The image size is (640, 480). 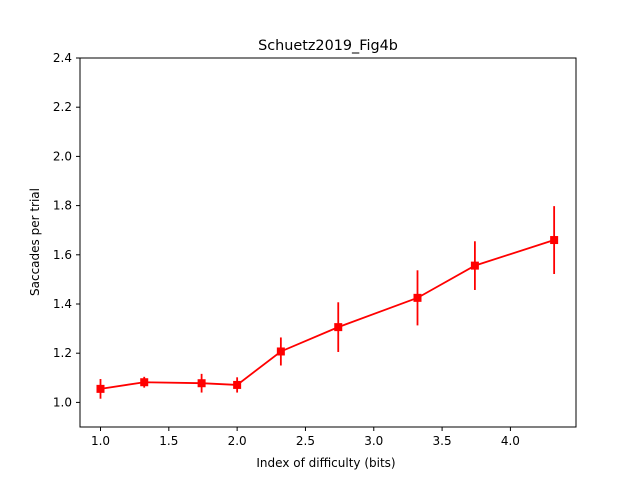 What do you see at coordinates (62, 402) in the screenshot?
I see `y-tick-label: 1.0` at bounding box center [62, 402].